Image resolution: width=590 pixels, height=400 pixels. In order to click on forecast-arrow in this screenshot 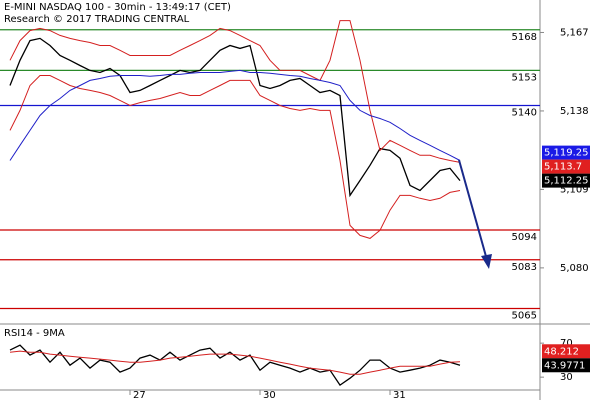, I will do `click(475, 214)`.